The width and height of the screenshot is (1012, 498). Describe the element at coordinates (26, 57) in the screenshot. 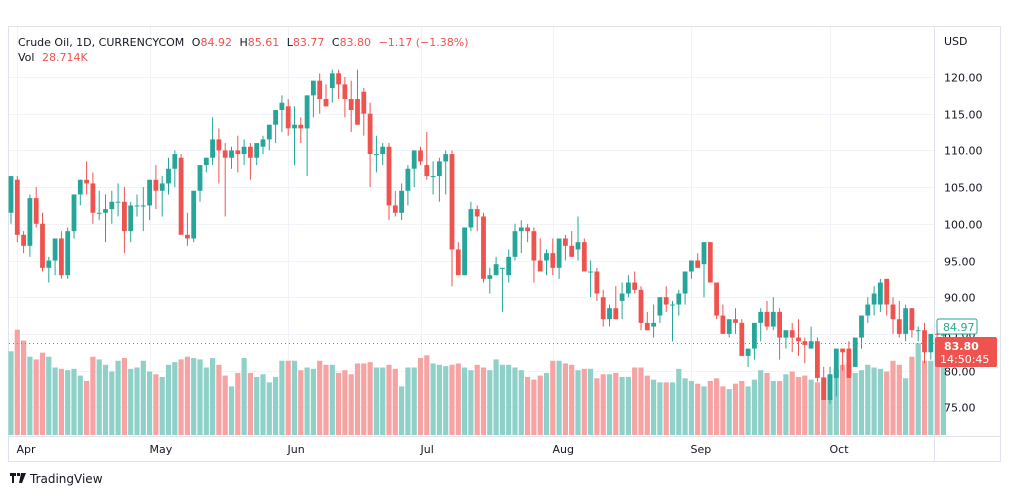

I see `volume-label: Vol` at that location.